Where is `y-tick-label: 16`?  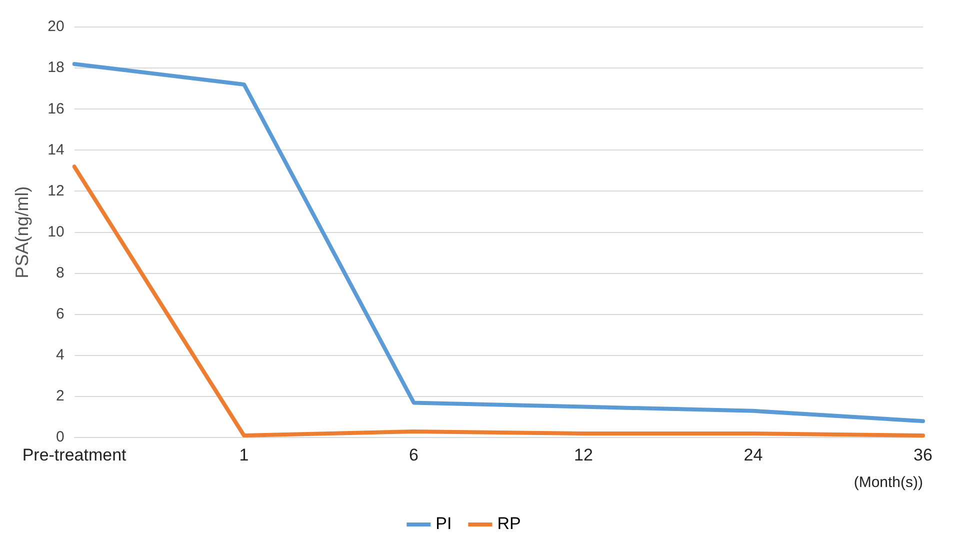
y-tick-label: 16 is located at coordinates (56, 109).